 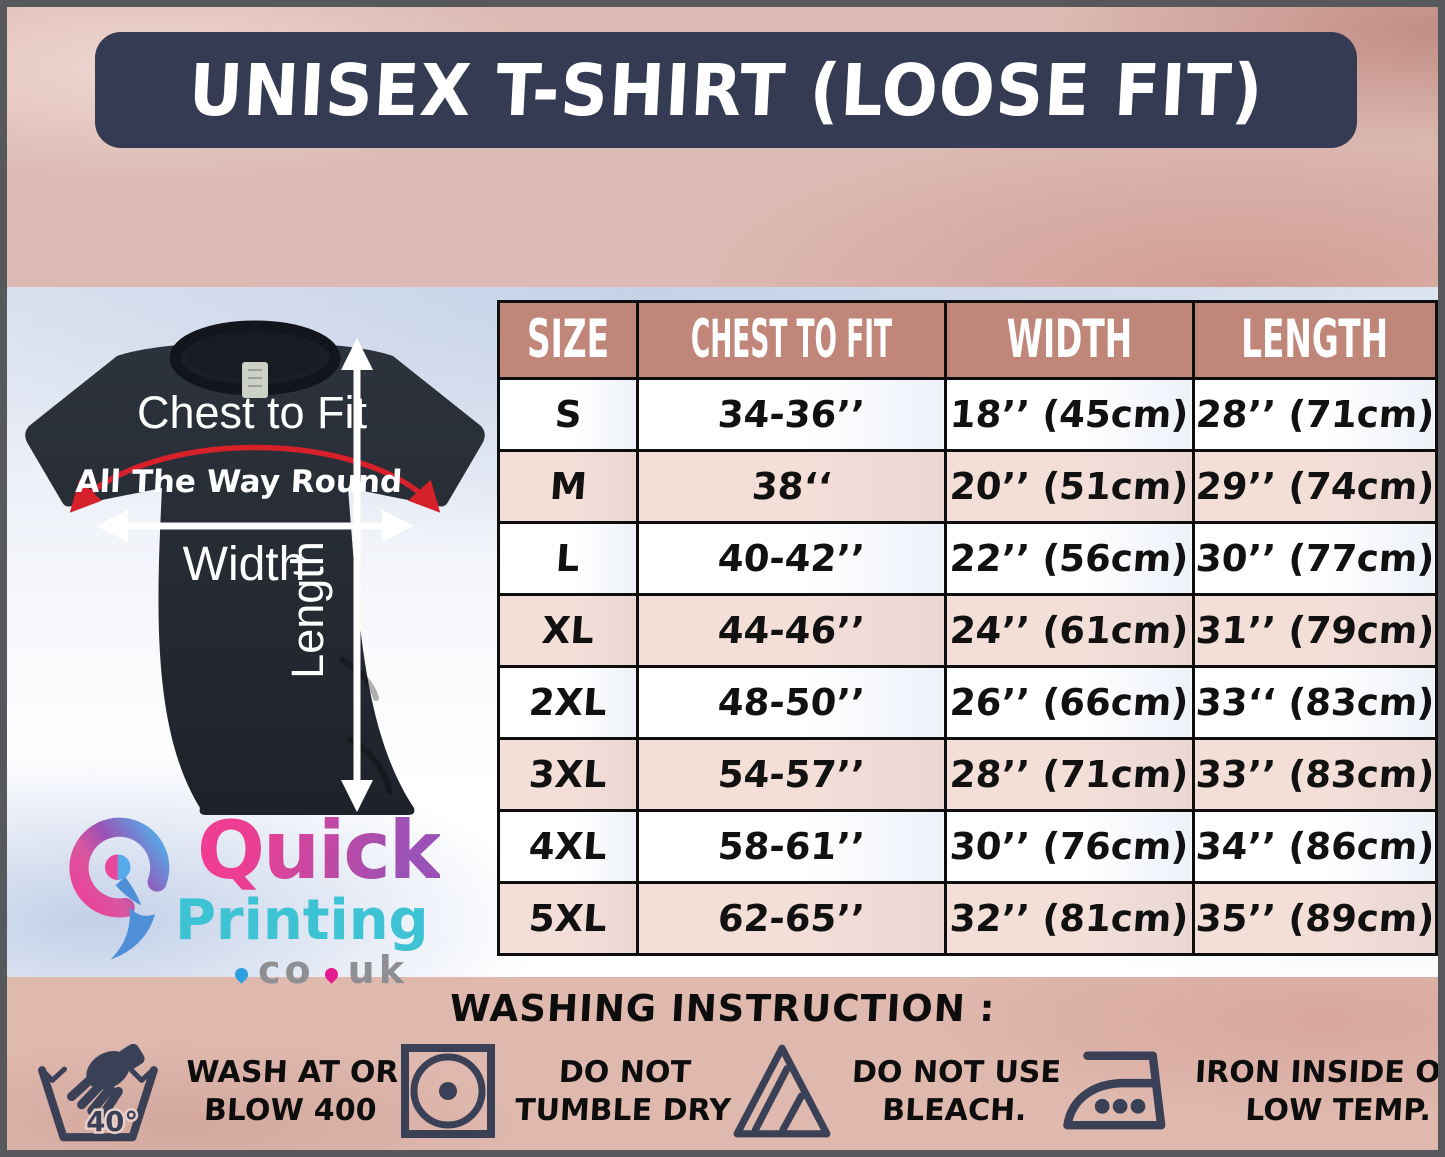 I want to click on chest-to-fit-label: Chest to Fit, so click(x=252, y=412).